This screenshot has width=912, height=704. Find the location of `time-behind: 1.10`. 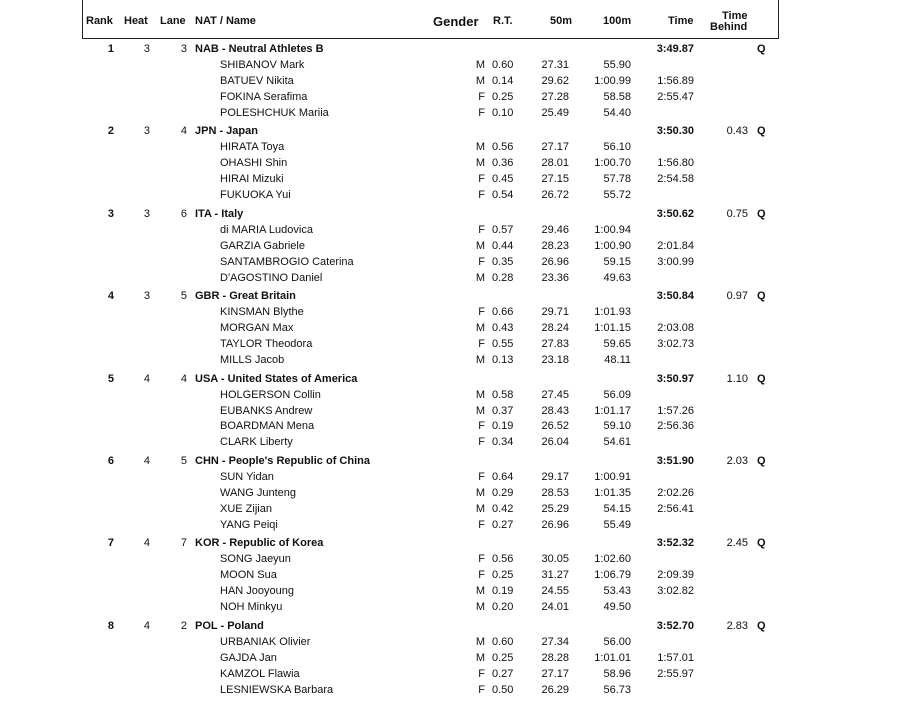

time-behind: 1.10 is located at coordinates (737, 378).